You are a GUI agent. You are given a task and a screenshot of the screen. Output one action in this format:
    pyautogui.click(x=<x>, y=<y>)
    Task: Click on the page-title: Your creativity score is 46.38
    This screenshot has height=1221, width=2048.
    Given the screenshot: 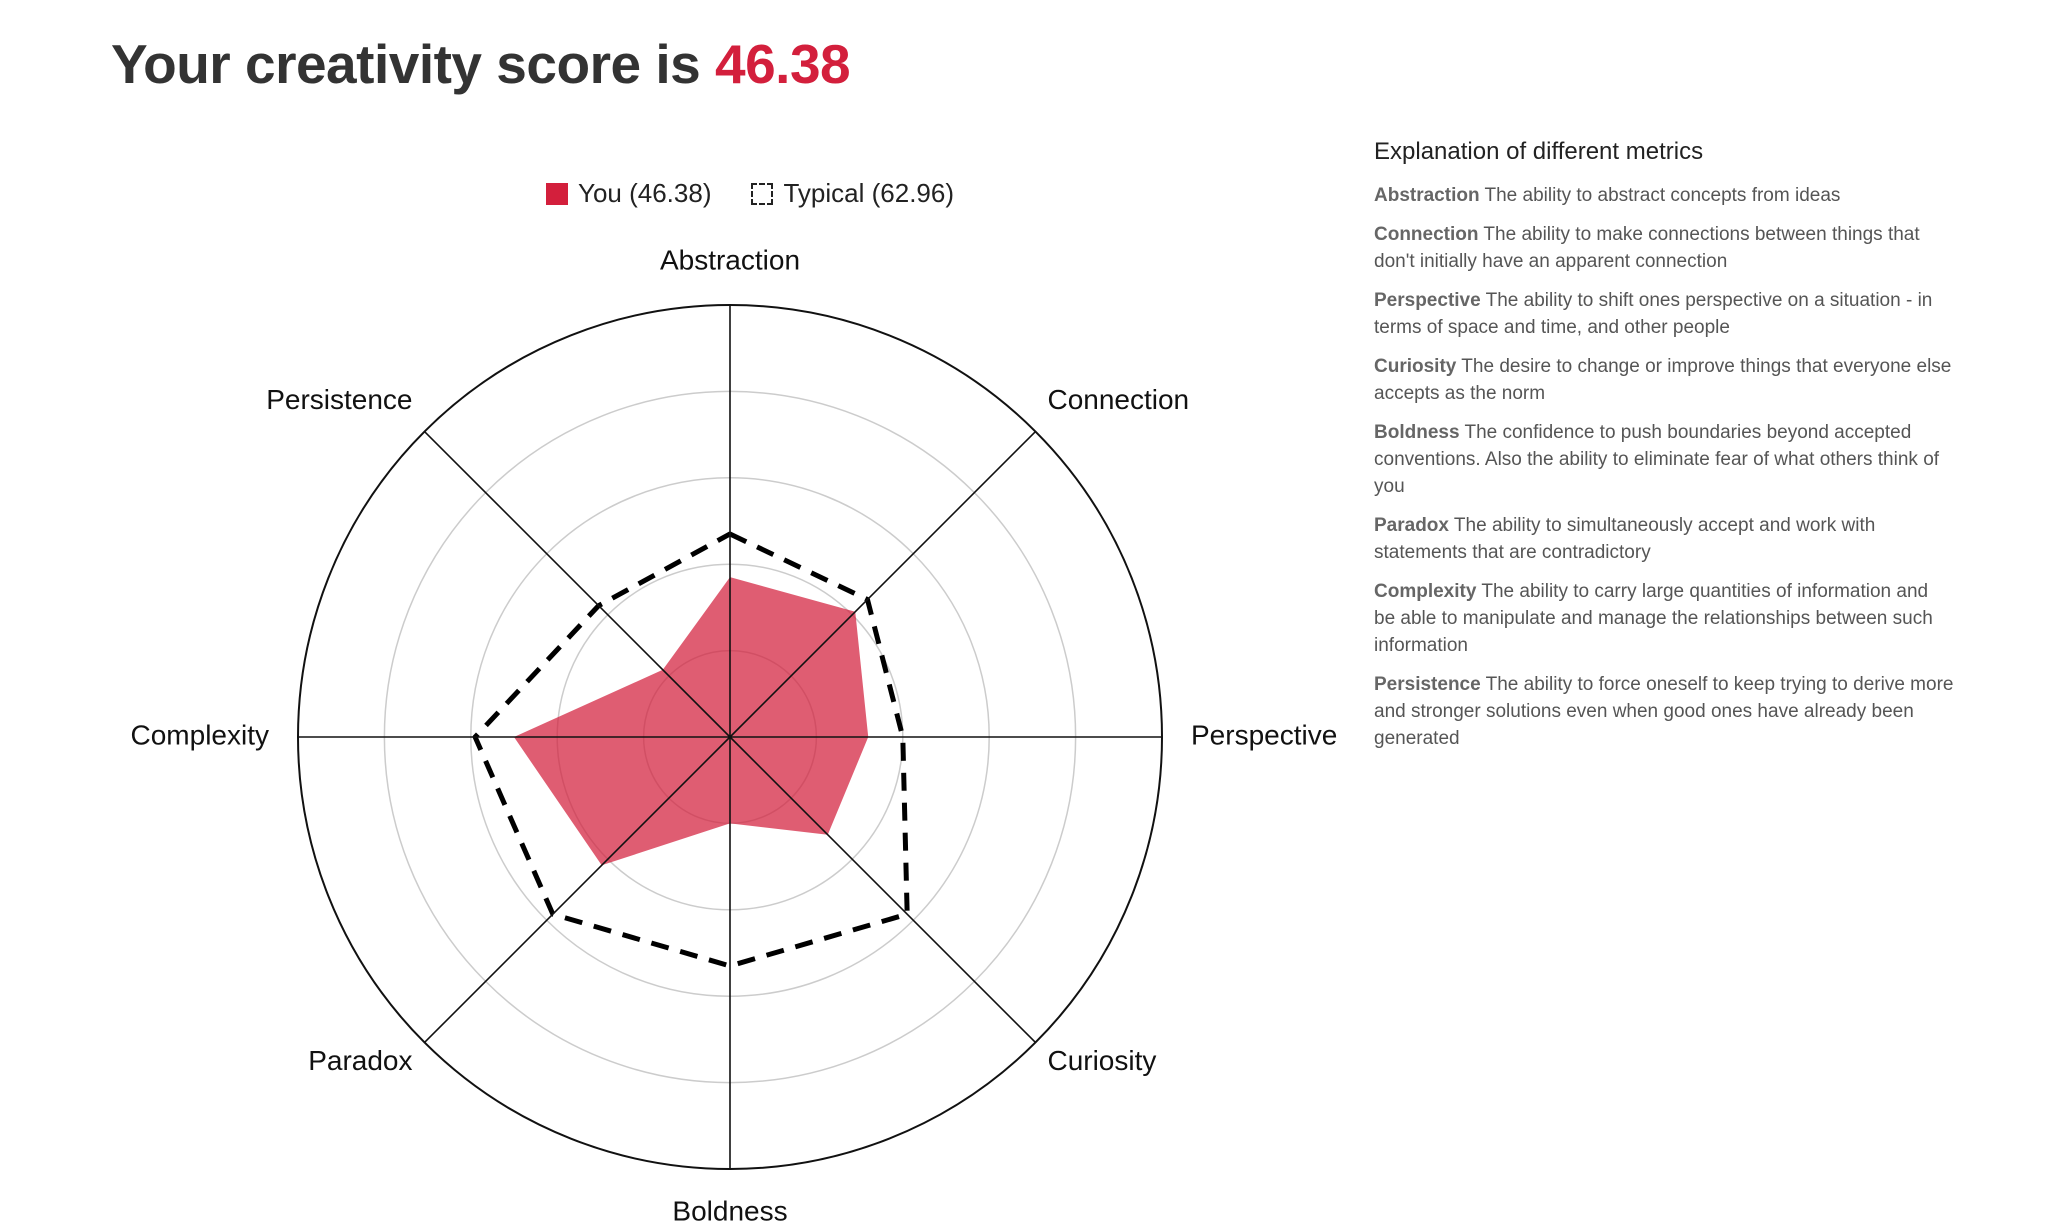 What is the action you would take?
    pyautogui.click(x=481, y=64)
    